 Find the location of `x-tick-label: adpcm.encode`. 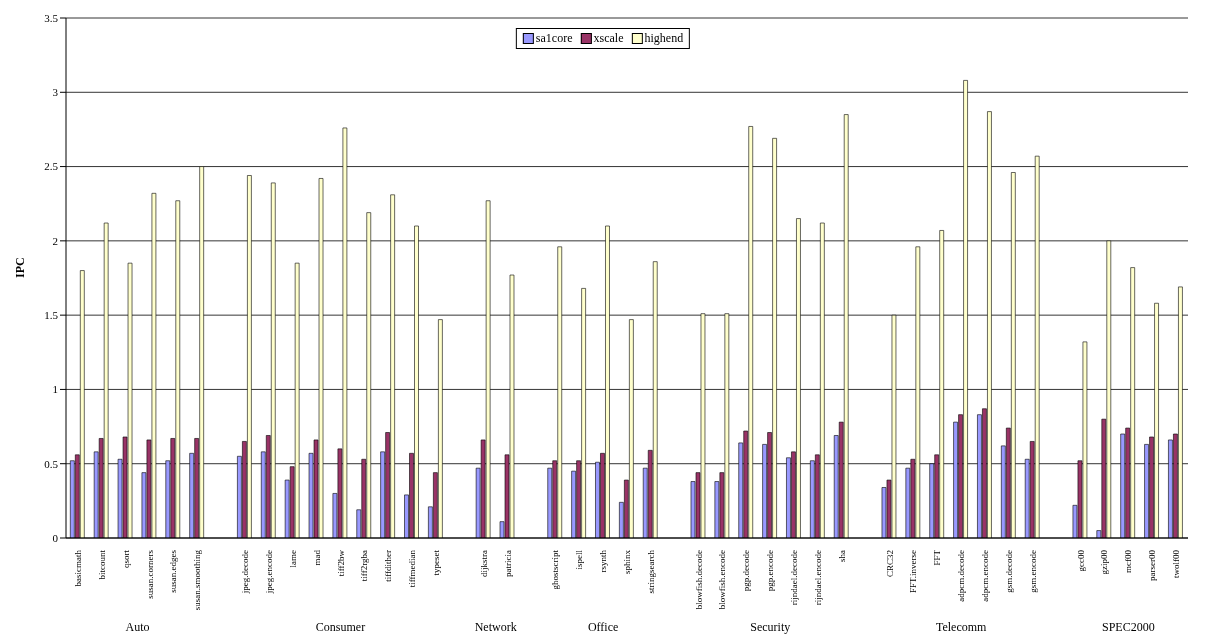

x-tick-label: adpcm.encode is located at coordinates (985, 576).